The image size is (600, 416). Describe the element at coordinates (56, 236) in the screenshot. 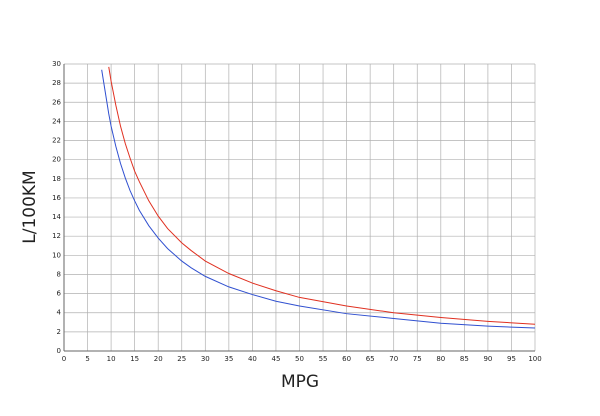

I see `y-tick-label: 12` at that location.